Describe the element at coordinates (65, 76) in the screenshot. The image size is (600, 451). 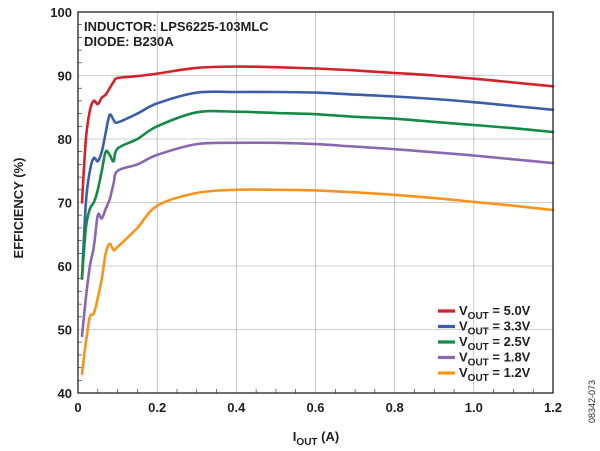
I see `y-tick-label: 90` at that location.